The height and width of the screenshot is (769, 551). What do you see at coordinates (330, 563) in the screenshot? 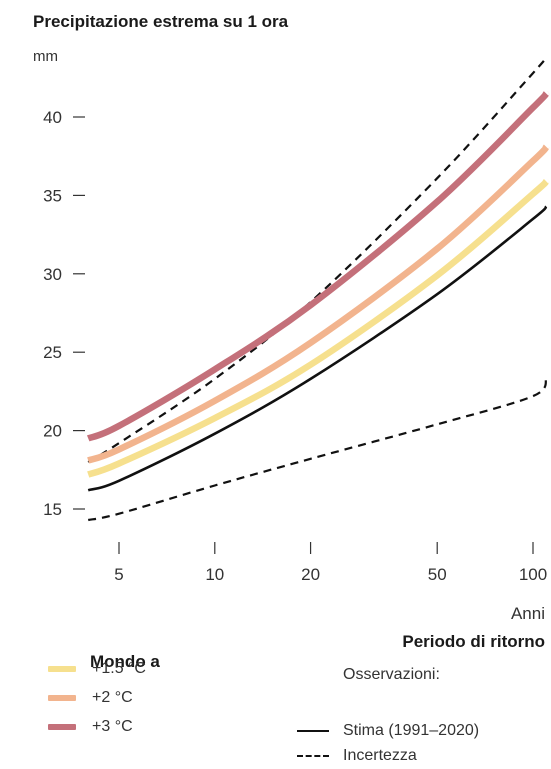
I see `x-axis: 5 10 20 50 100` at bounding box center [330, 563].